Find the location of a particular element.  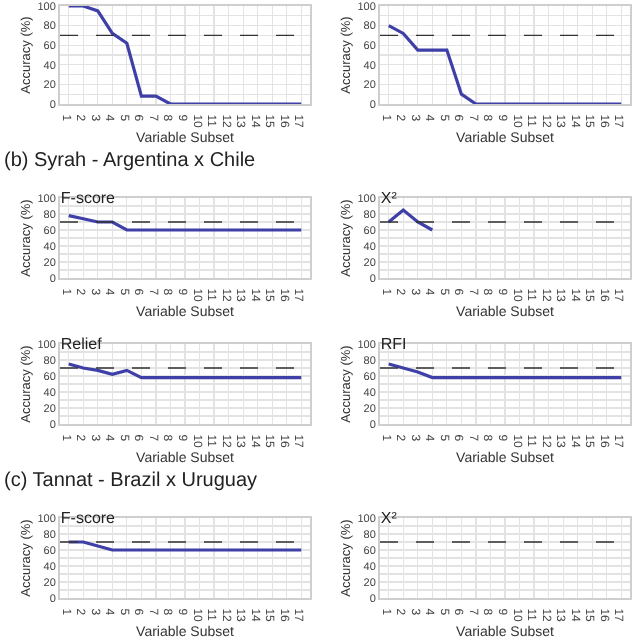

chart-title: RFI is located at coordinates (393, 343).